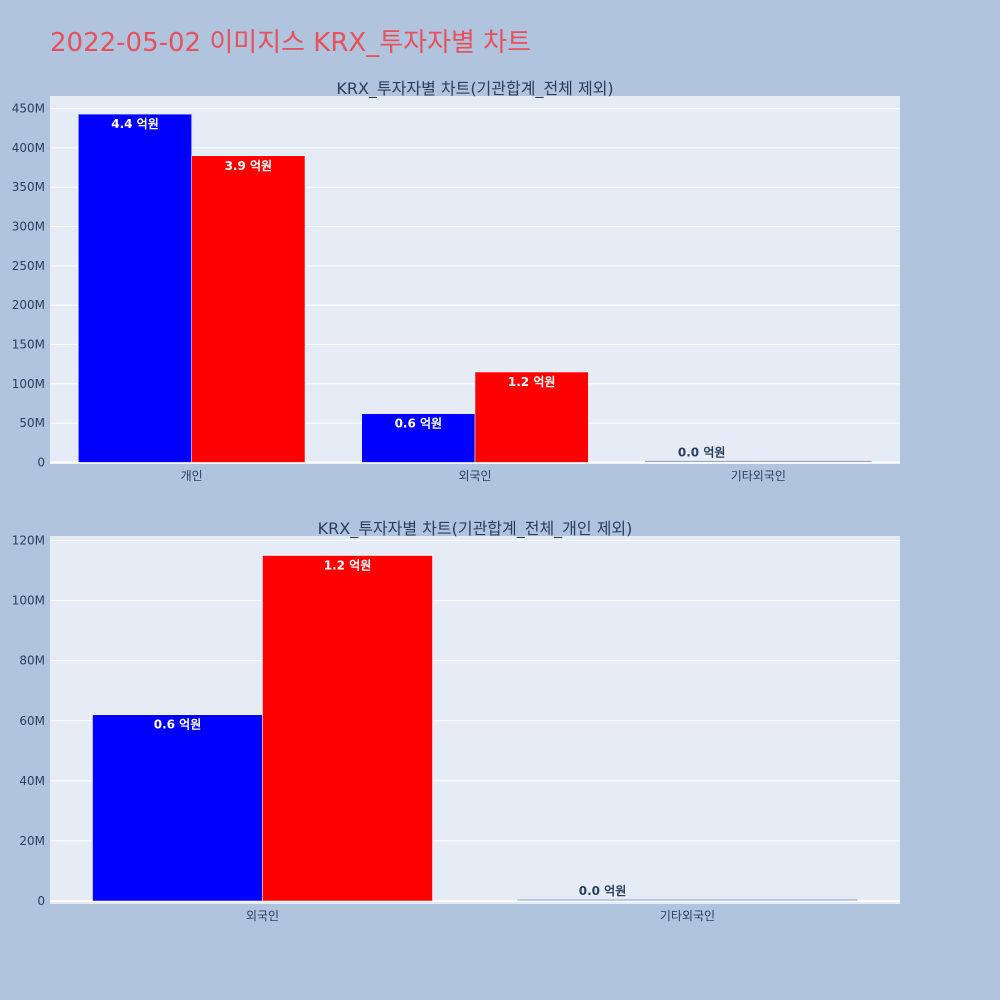 The height and width of the screenshot is (1000, 1000). I want to click on y-tick-label: 40M, so click(32, 781).